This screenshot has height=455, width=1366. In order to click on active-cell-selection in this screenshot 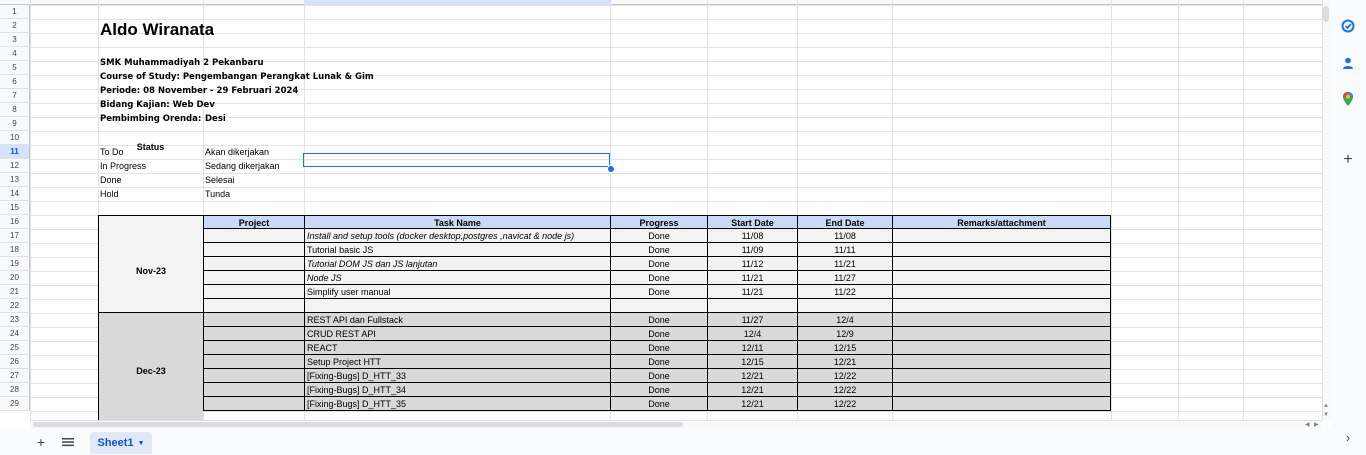, I will do `click(456, 160)`.